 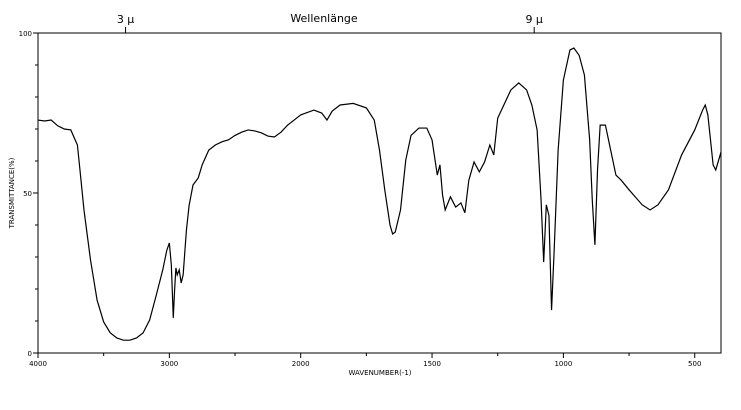 What do you see at coordinates (30, 354) in the screenshot?
I see `y-tick-label: 0` at bounding box center [30, 354].